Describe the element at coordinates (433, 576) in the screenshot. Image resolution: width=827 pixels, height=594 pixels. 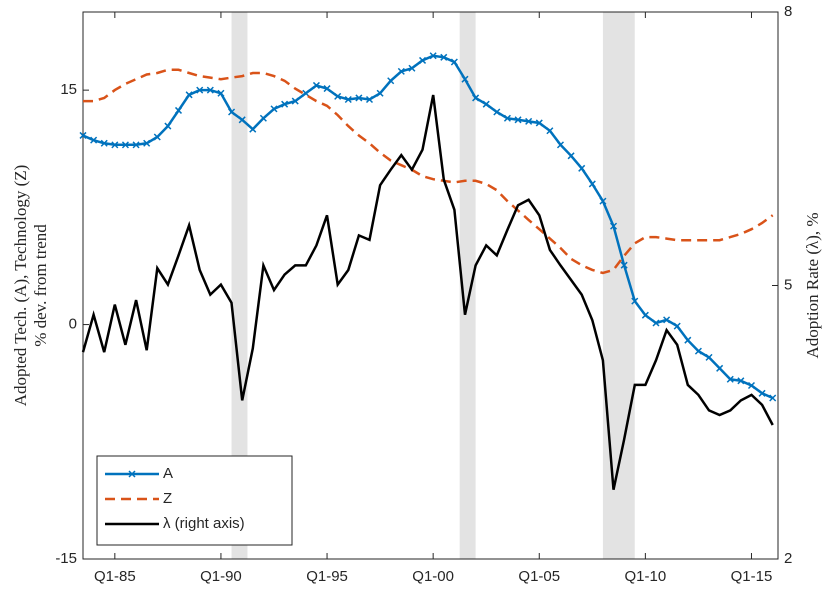
I see `x-tick-label: Q1-00` at that location.